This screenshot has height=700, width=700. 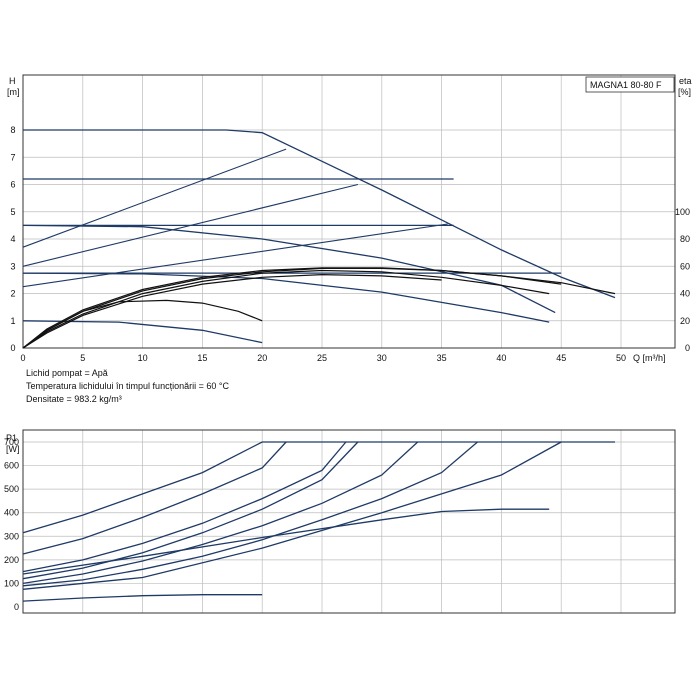 What do you see at coordinates (11, 560) in the screenshot?
I see `p1-tick-label: 200` at bounding box center [11, 560].